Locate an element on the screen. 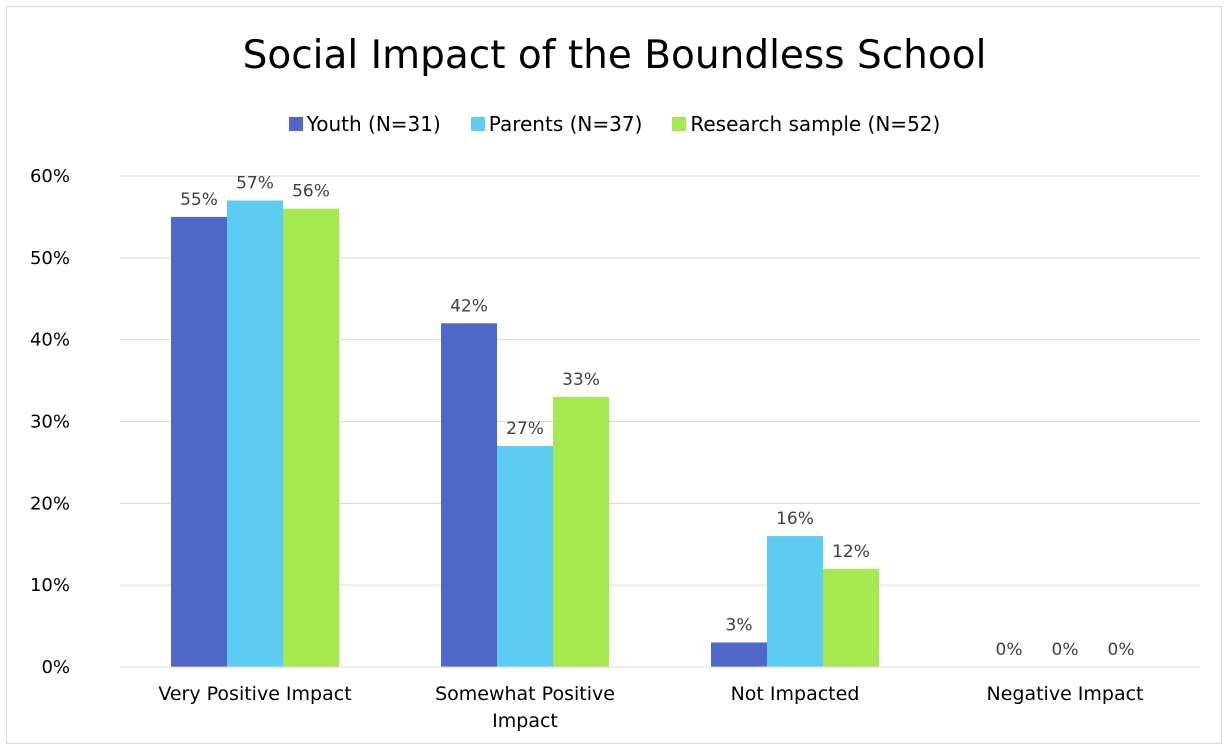 This screenshot has height=750, width=1229. x-tick-label: Impact is located at coordinates (525, 721).